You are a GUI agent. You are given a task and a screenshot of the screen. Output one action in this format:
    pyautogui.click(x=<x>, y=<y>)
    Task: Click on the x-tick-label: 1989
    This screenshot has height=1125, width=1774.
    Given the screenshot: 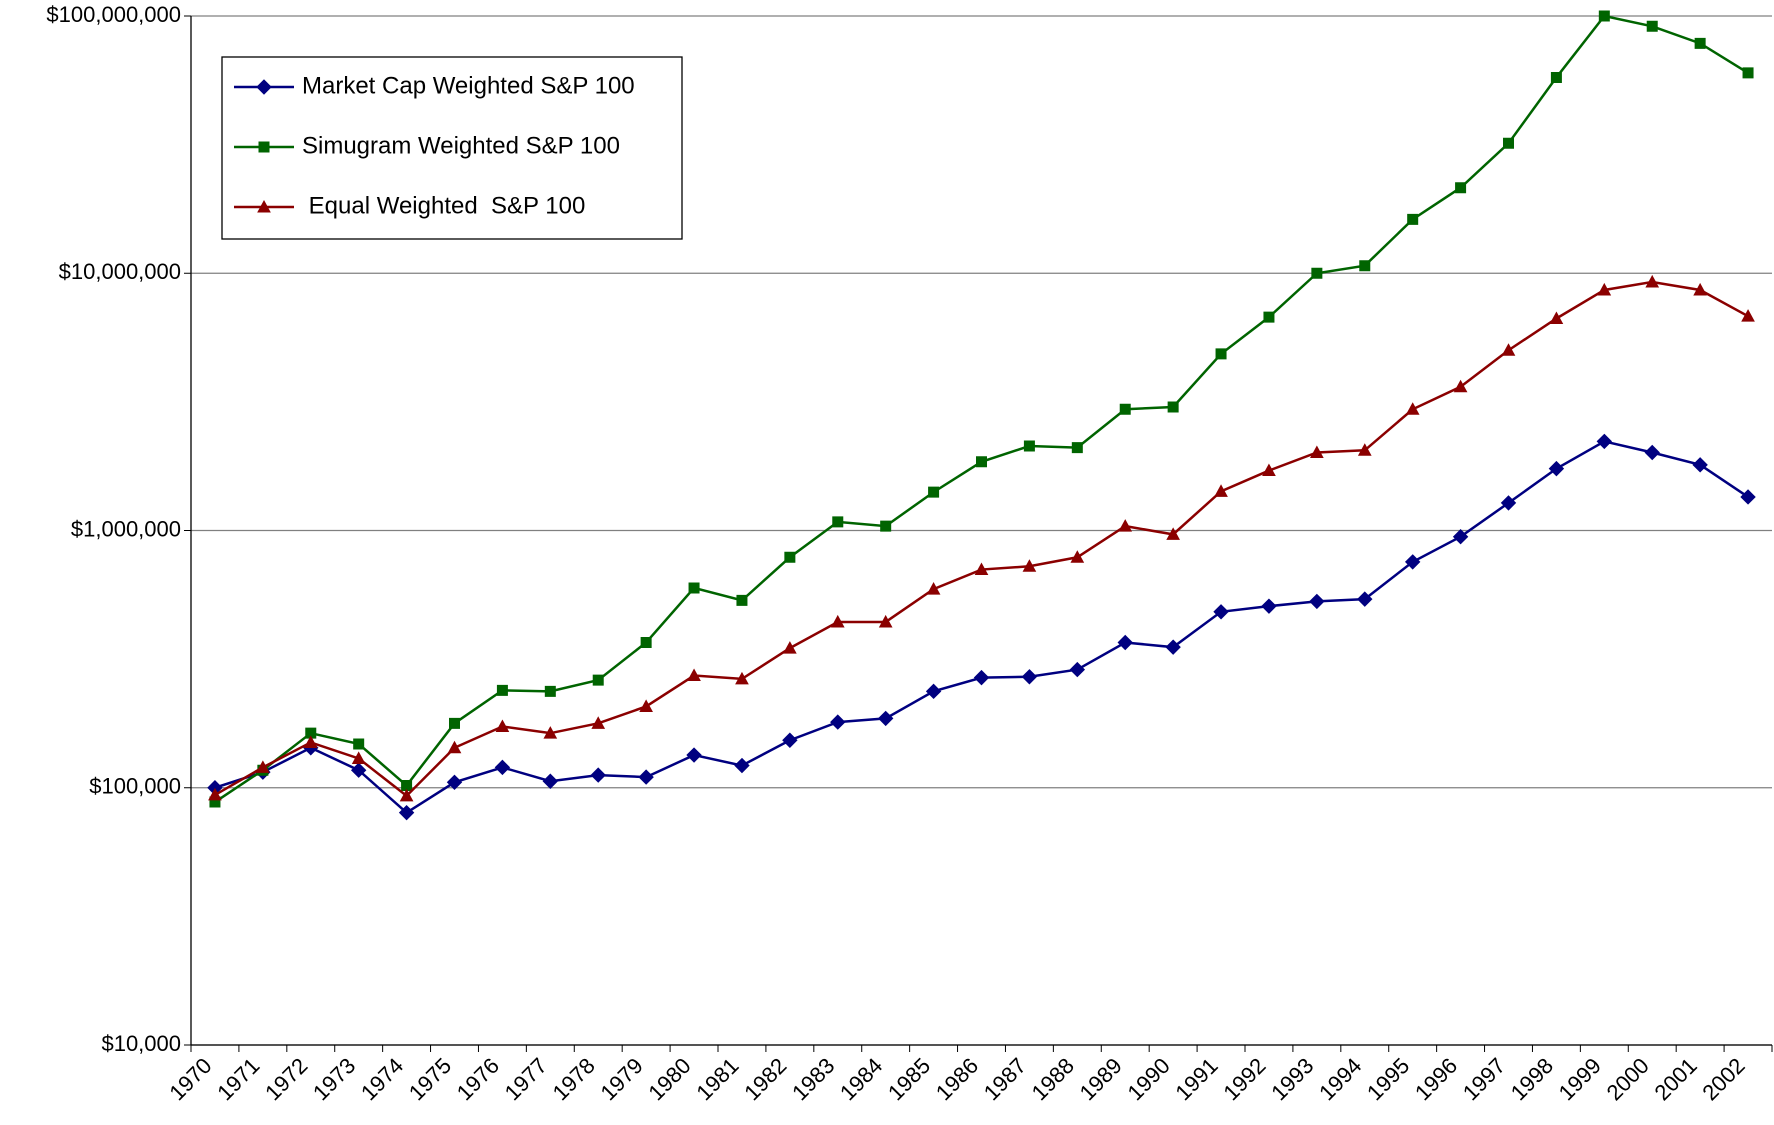 What is the action you would take?
    pyautogui.click(x=1101, y=1079)
    